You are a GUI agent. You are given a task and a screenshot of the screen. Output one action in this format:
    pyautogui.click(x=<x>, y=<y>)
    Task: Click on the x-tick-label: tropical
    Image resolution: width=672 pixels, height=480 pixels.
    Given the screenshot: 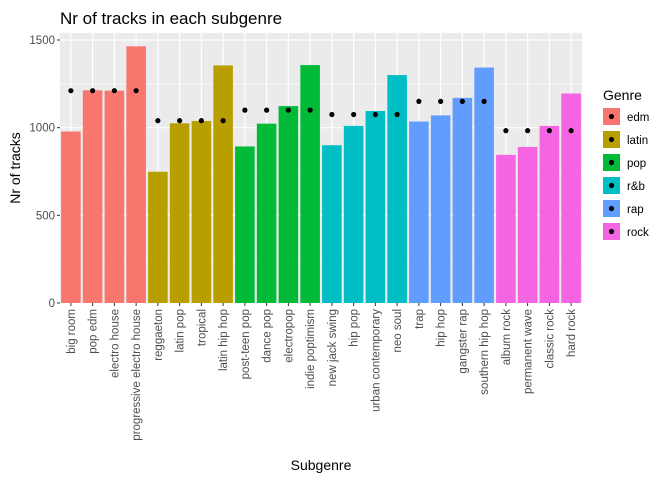 What is the action you would take?
    pyautogui.click(x=202, y=327)
    